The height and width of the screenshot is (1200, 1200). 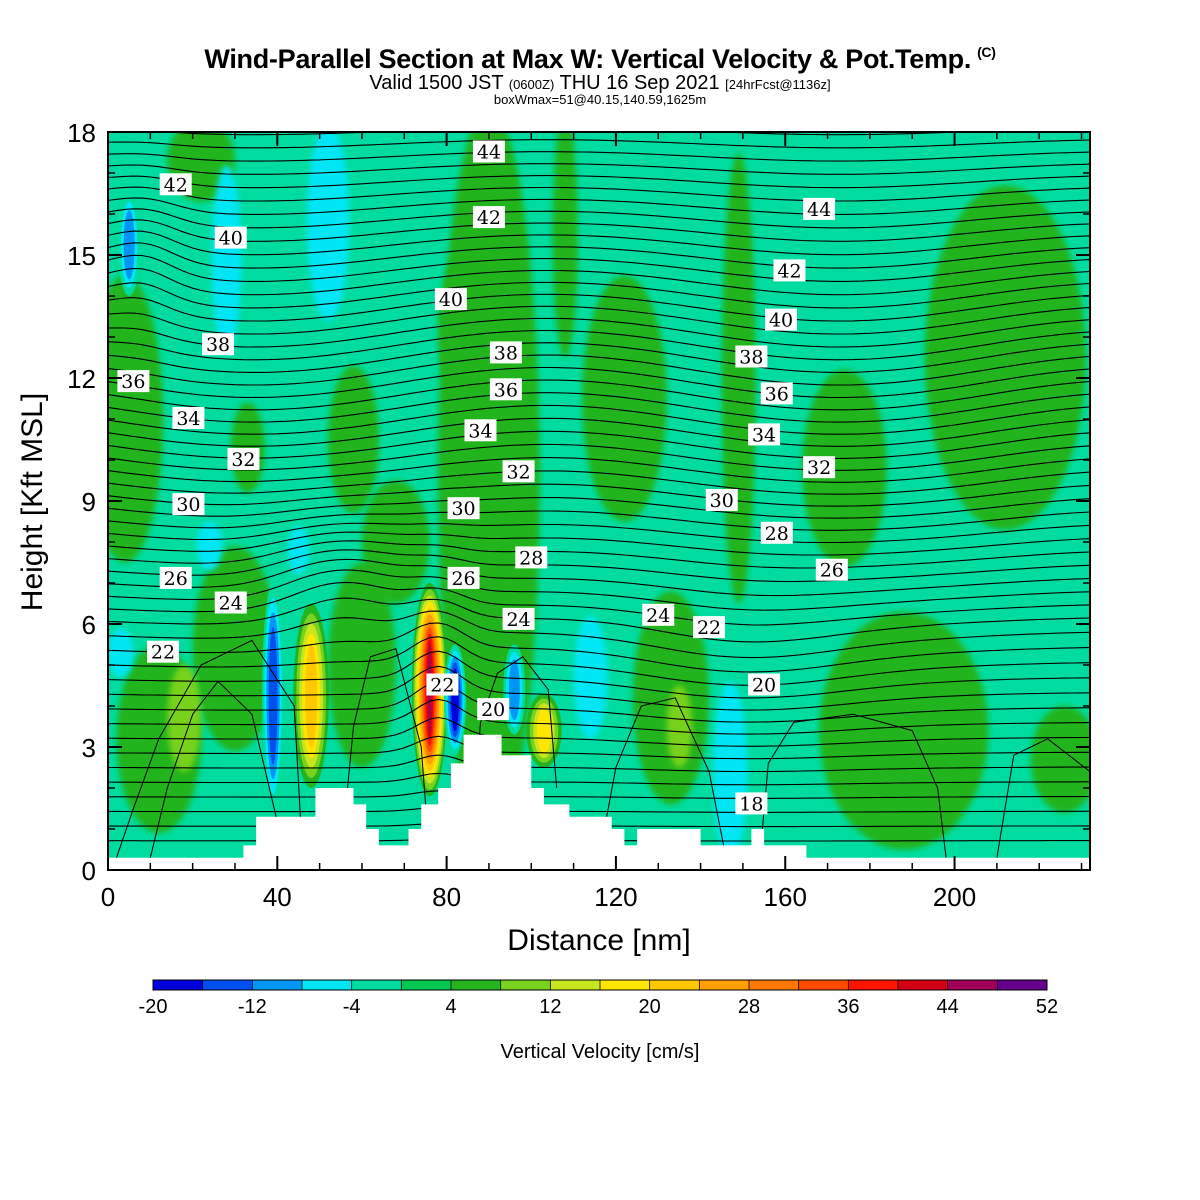 I want to click on y-tick-label: 6, so click(x=89, y=625).